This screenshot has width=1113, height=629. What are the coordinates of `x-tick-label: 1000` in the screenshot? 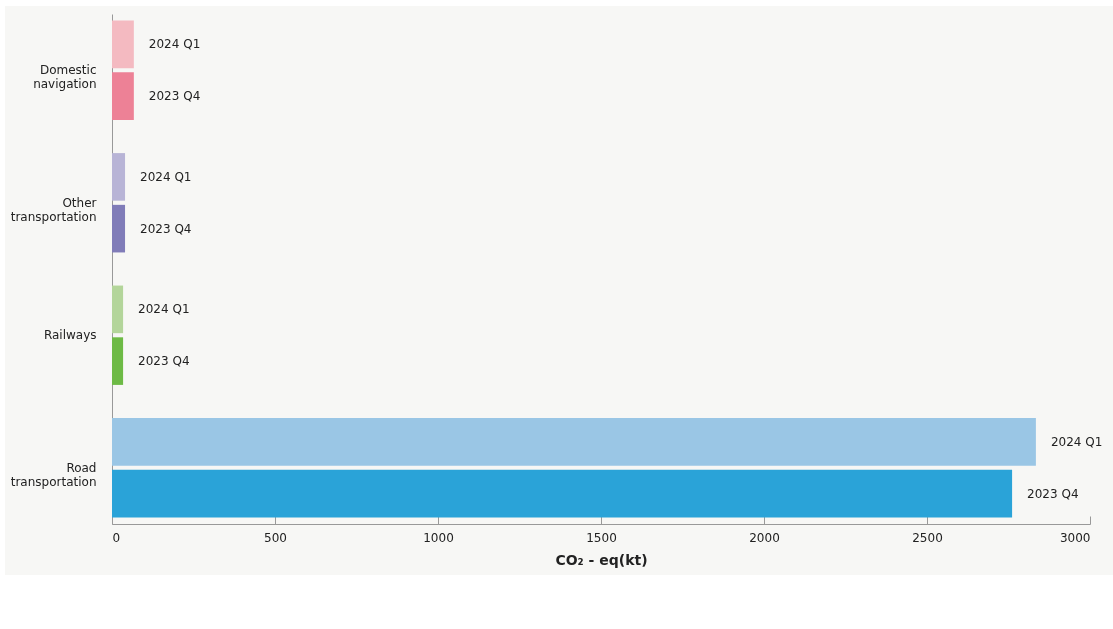 It's located at (438, 537).